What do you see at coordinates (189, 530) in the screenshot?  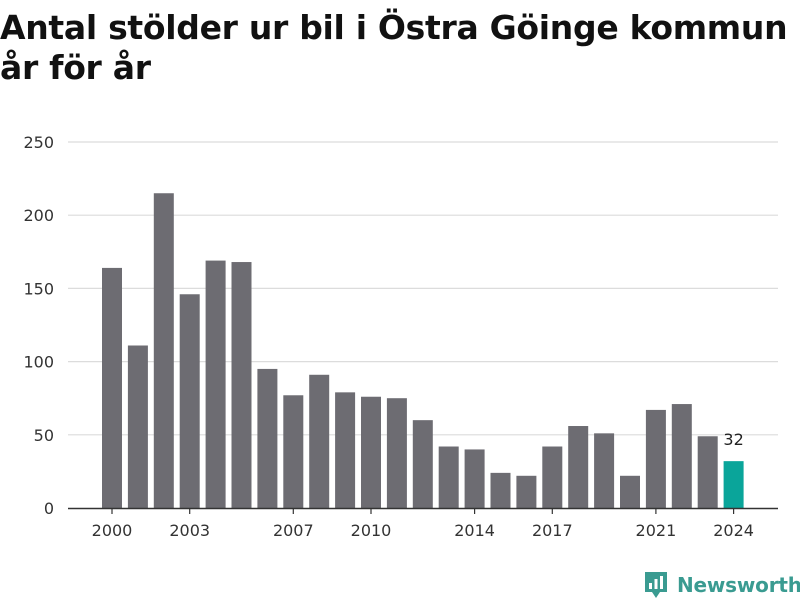 I see `x-tick-label: 2003` at bounding box center [189, 530].